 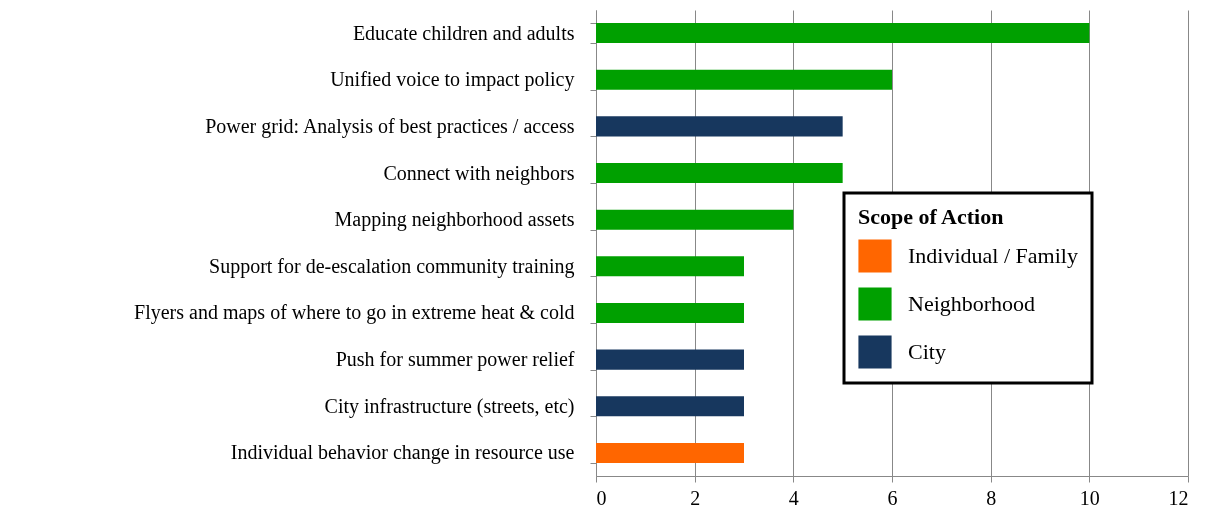 What do you see at coordinates (601, 497) in the screenshot?
I see `x-tick-label: 0` at bounding box center [601, 497].